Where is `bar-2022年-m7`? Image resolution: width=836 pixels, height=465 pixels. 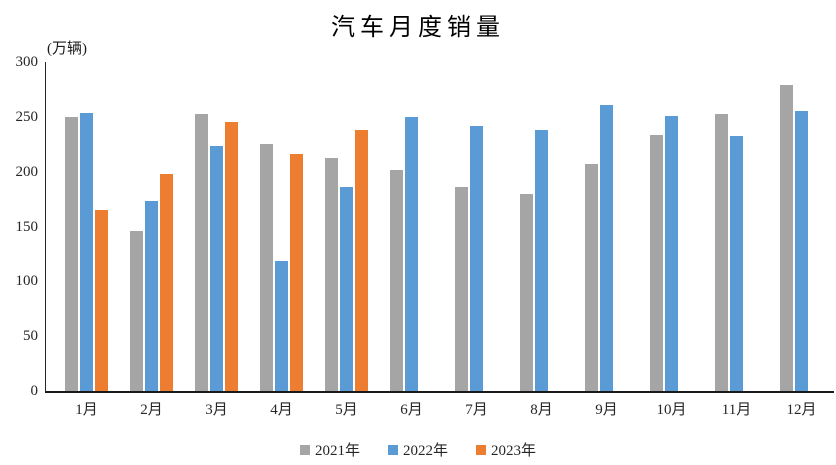
bar-2022年-m7 is located at coordinates (476, 258).